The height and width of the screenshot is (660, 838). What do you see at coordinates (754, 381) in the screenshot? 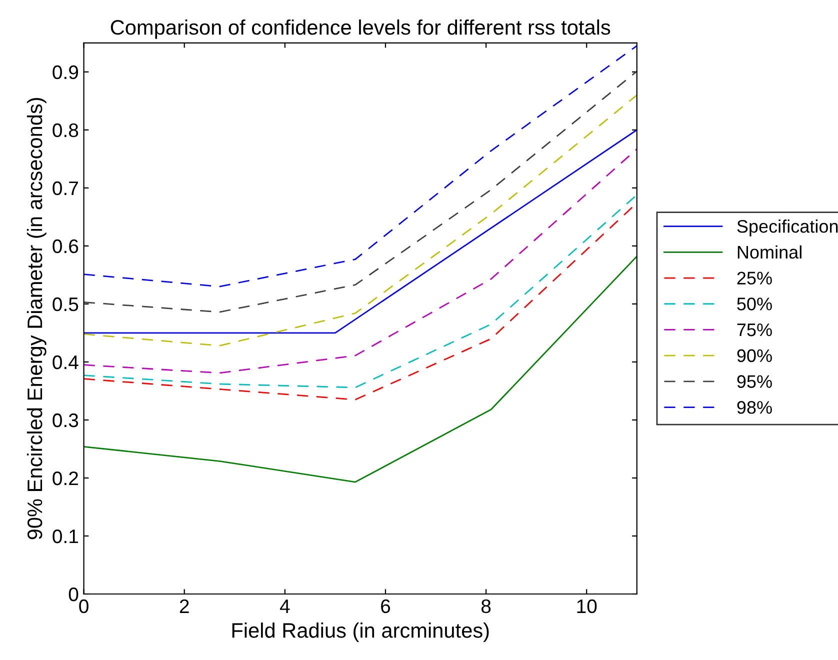
I see `legend-label: 95%` at bounding box center [754, 381].